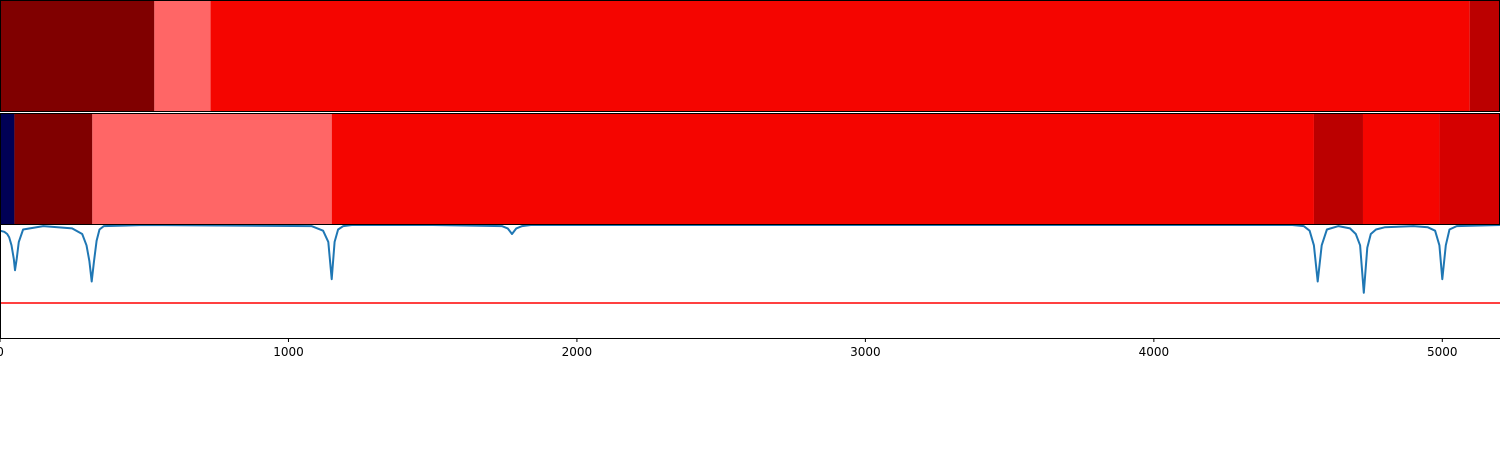 The width and height of the screenshot is (1500, 450). What do you see at coordinates (865, 352) in the screenshot?
I see `x-tick-label-3: 3000` at bounding box center [865, 352].